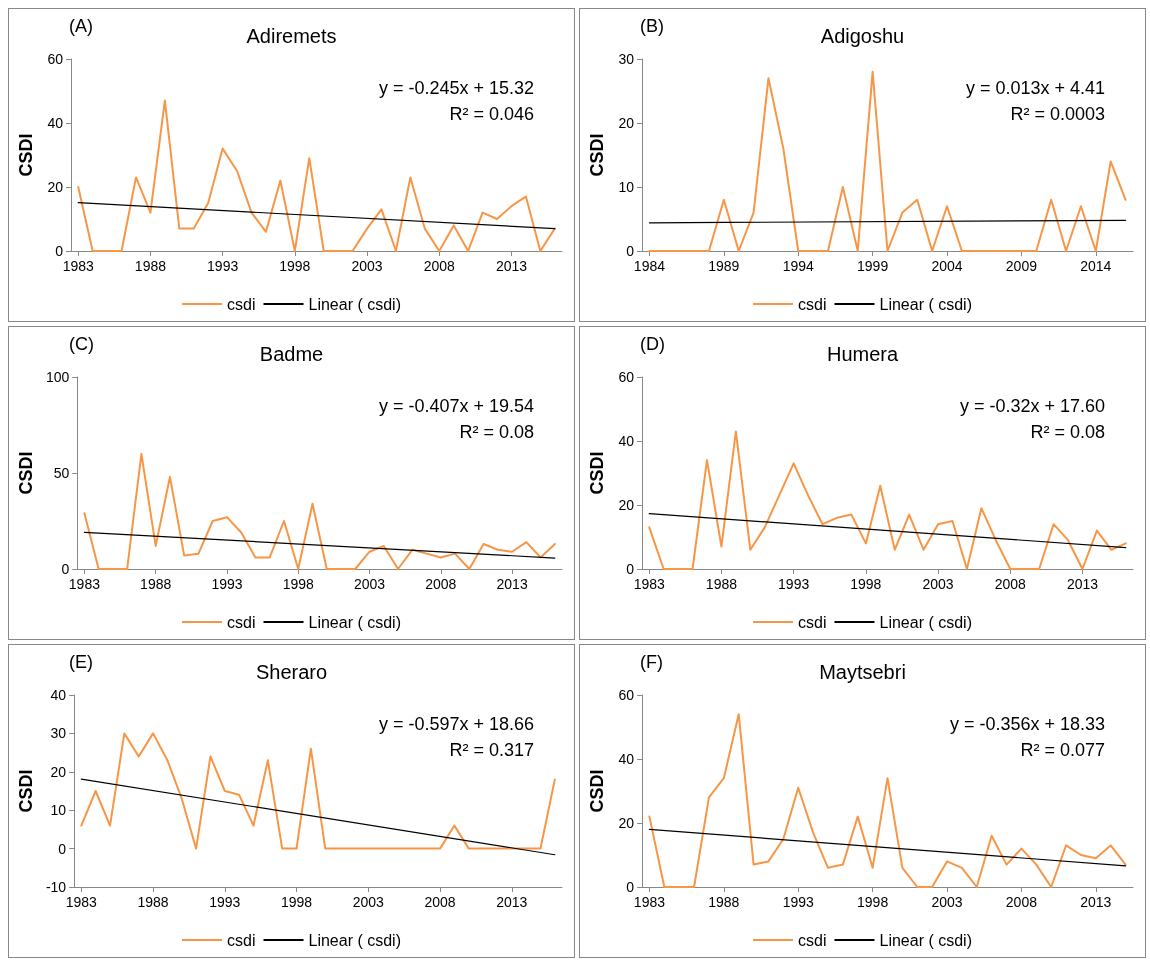  Describe the element at coordinates (1032, 406) in the screenshot. I see `annotation: y = -0.32x + 17.60` at that location.